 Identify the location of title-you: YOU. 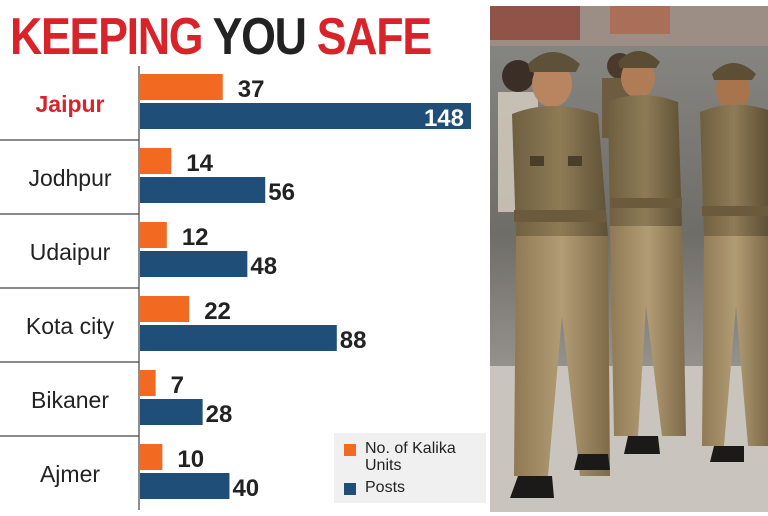
(264, 37).